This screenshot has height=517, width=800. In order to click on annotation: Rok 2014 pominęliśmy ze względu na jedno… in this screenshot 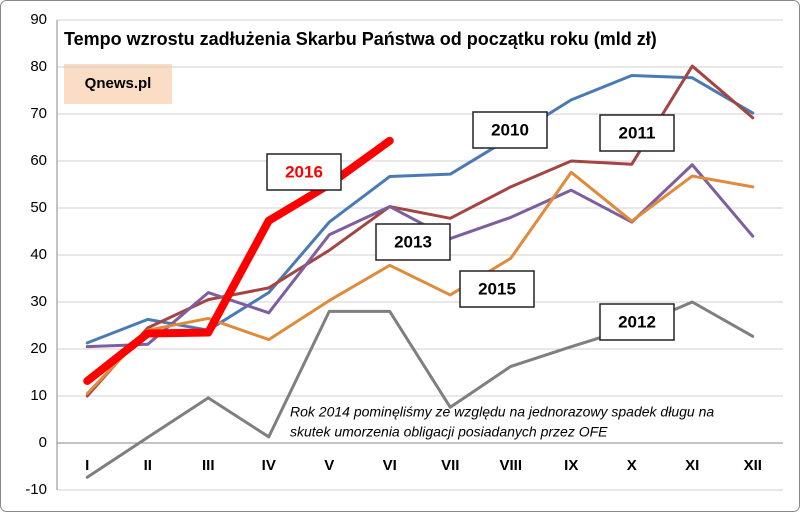, I will do `click(502, 412)`.